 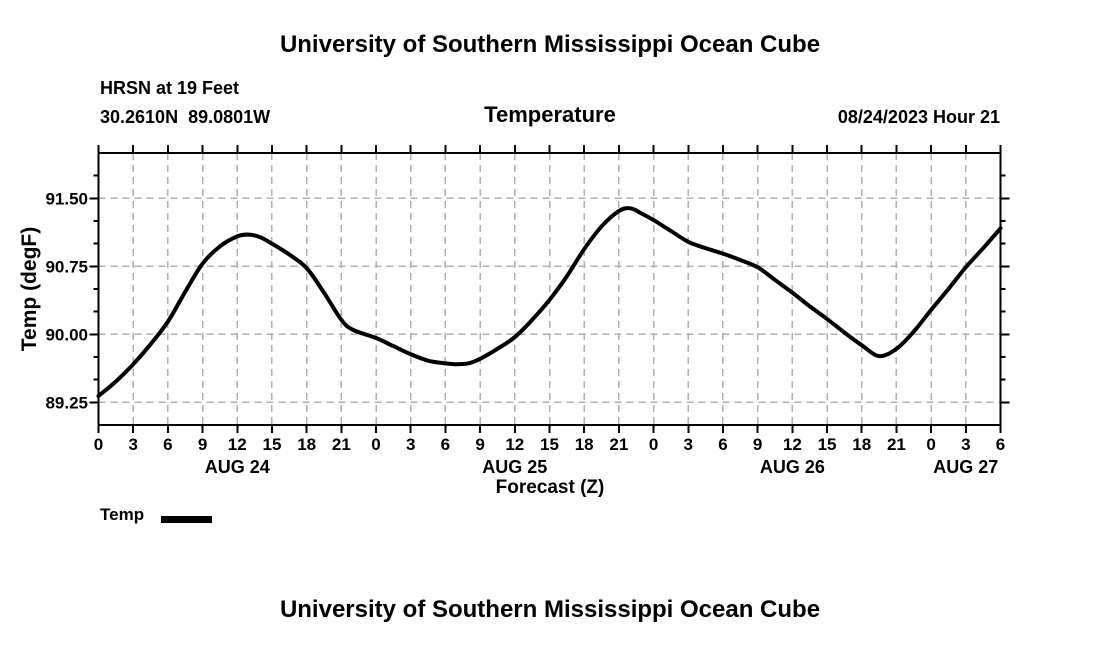 I want to click on y-tick-label: 91.50, so click(x=66, y=198).